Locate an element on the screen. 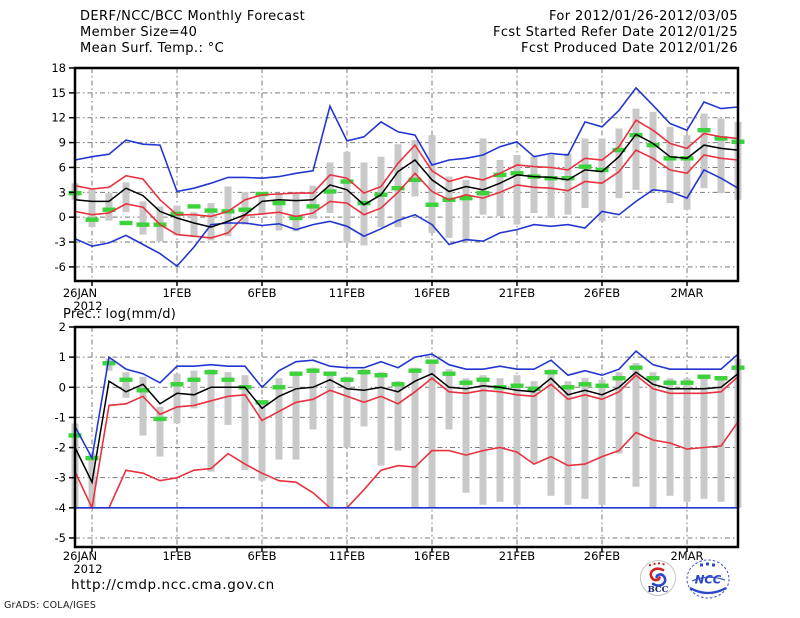 The image size is (800, 618). bcc-top-characters is located at coordinates (657, 564).